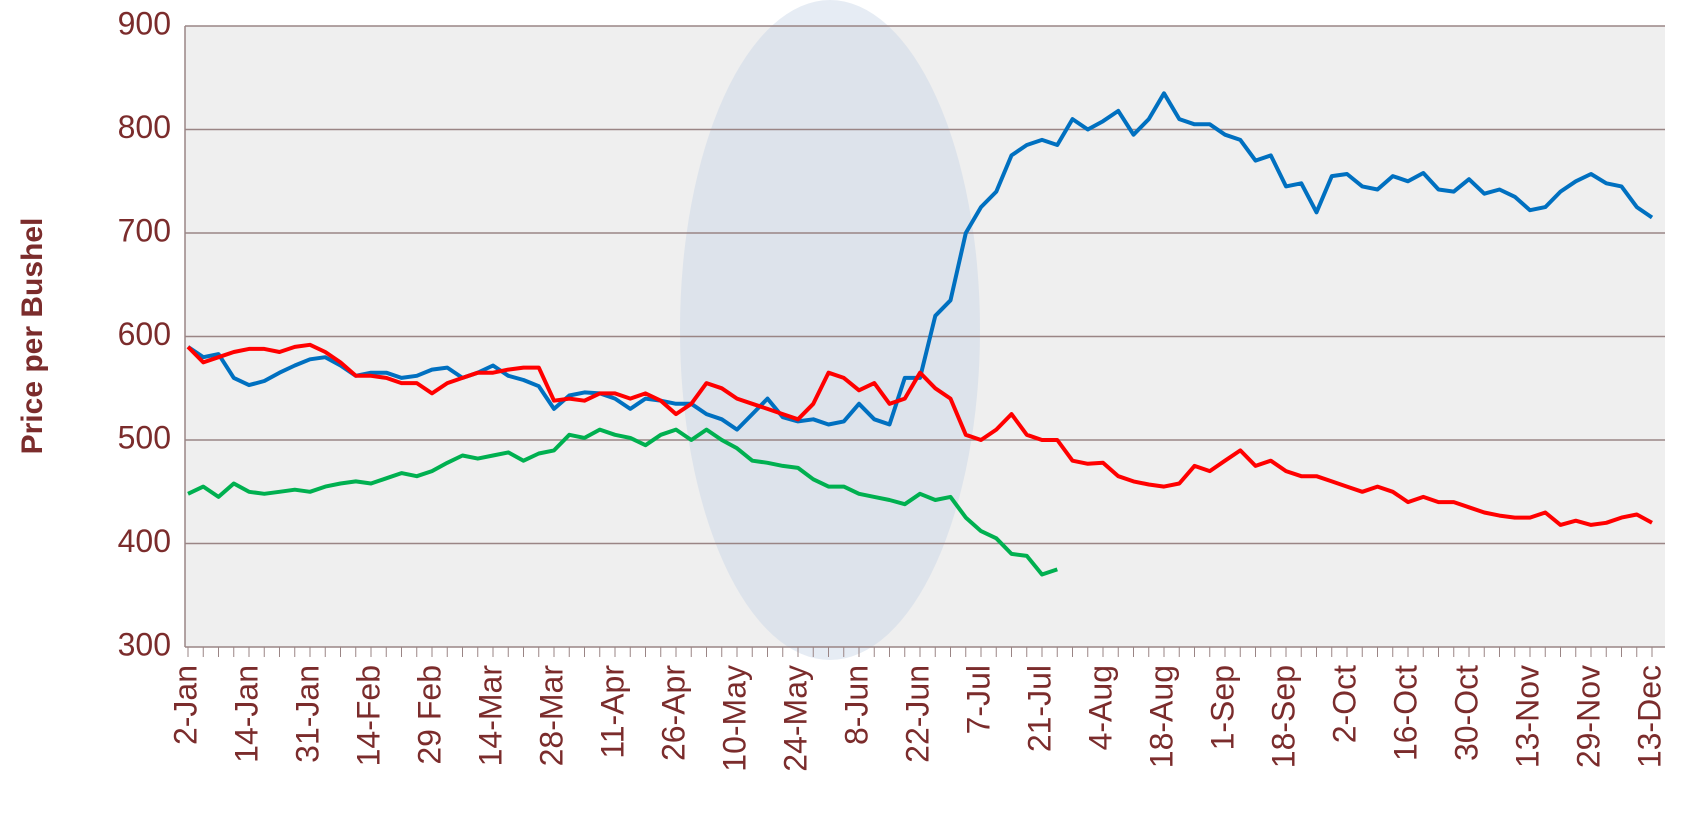  Describe the element at coordinates (1161, 716) in the screenshot. I see `x-tick-label: 18-Aug` at that location.